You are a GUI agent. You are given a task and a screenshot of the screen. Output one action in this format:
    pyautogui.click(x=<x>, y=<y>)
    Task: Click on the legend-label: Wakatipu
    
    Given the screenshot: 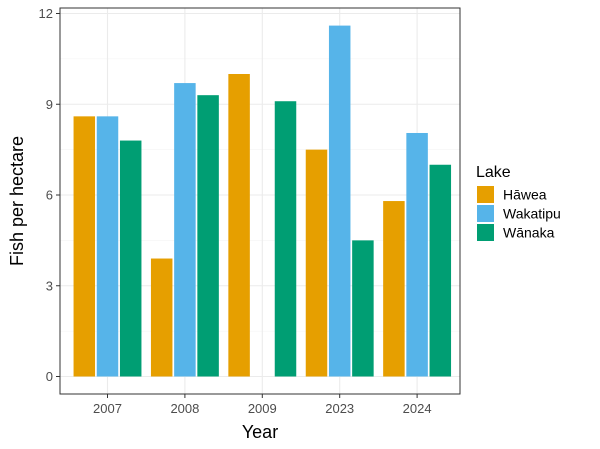 What is the action you would take?
    pyautogui.click(x=532, y=214)
    